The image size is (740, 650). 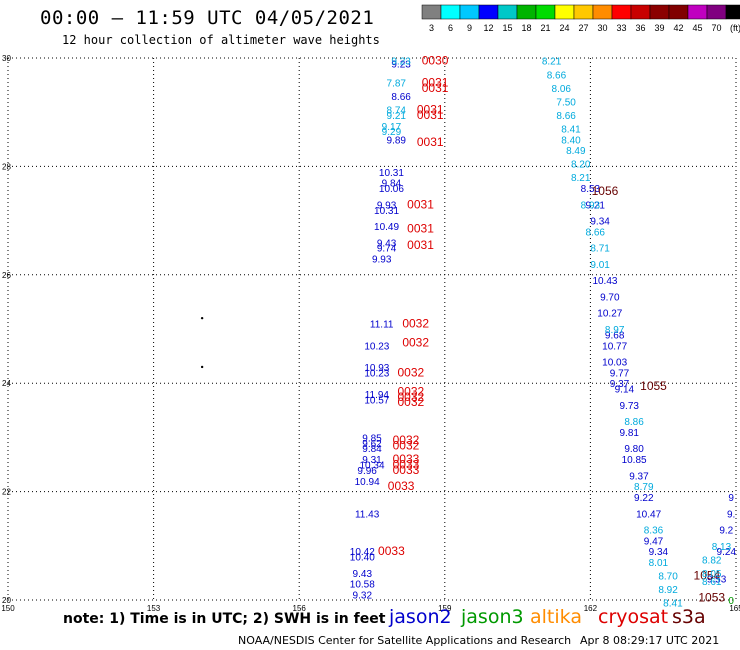 What do you see at coordinates (372, 444) in the screenshot?
I see `data-point-label: 9.62` at bounding box center [372, 444].